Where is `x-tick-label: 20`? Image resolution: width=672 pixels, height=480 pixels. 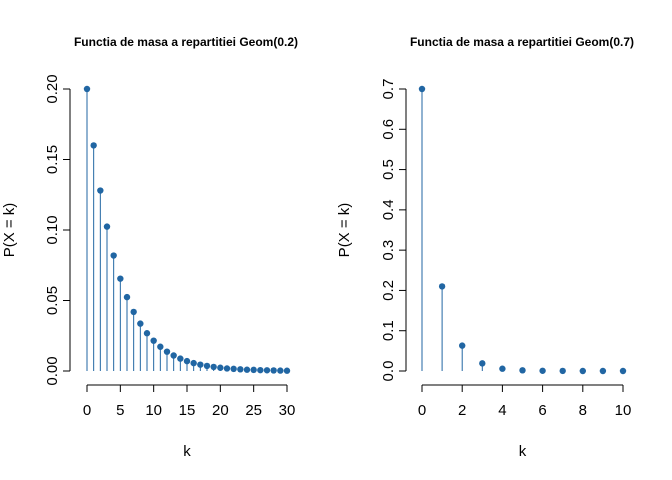 x-tick-label: 20 is located at coordinates (220, 410).